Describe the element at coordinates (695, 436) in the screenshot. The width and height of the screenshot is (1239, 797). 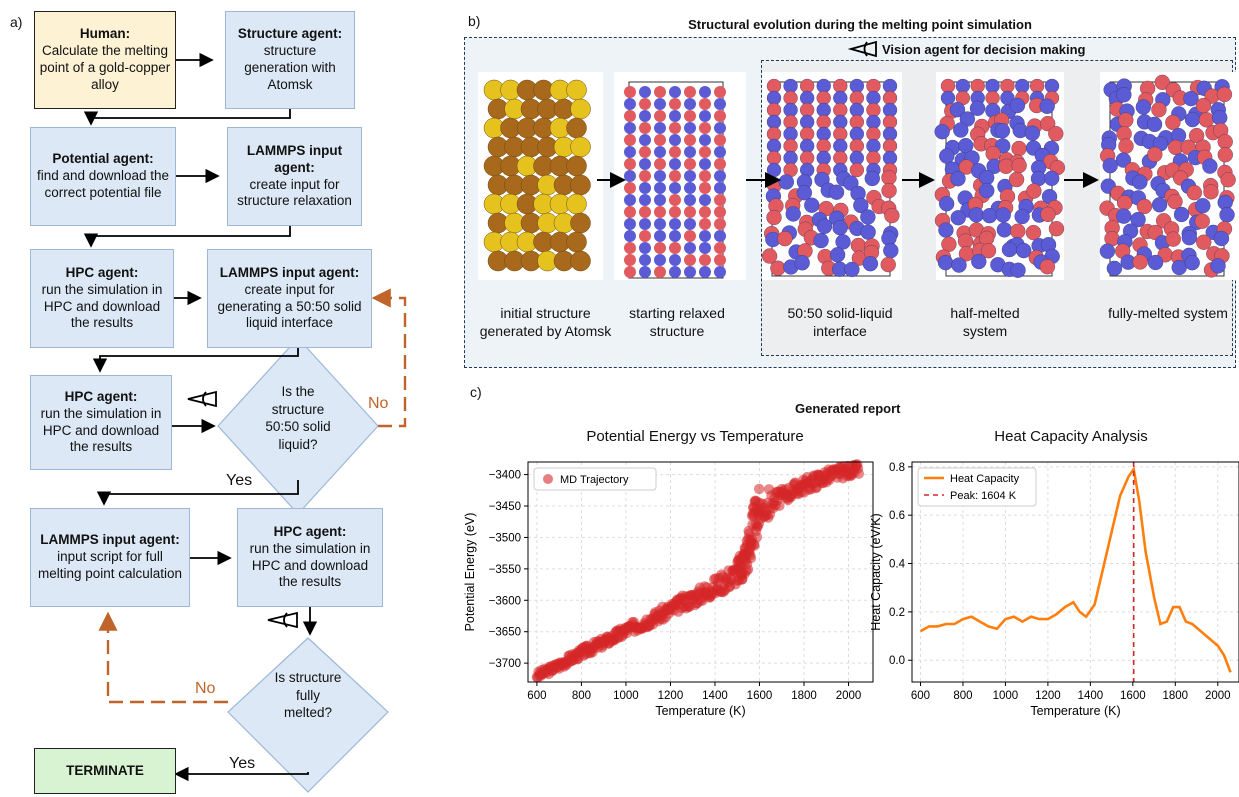
I see `energy-plot-title: Potential Energy vs Temperature` at that location.